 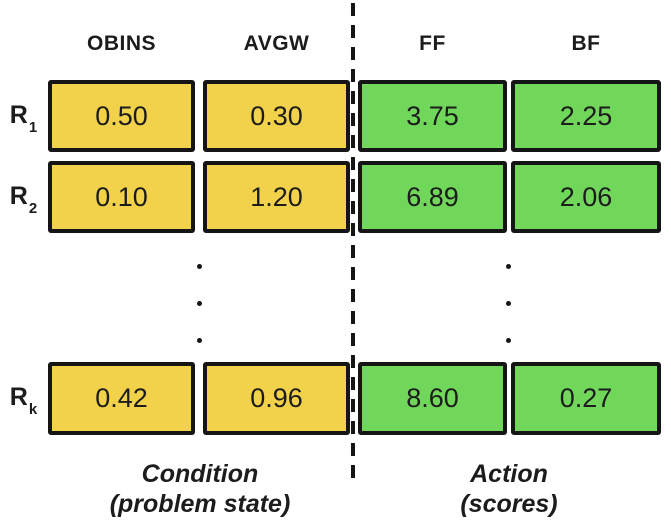 What do you see at coordinates (509, 474) in the screenshot?
I see `action-group-title: Action` at bounding box center [509, 474].